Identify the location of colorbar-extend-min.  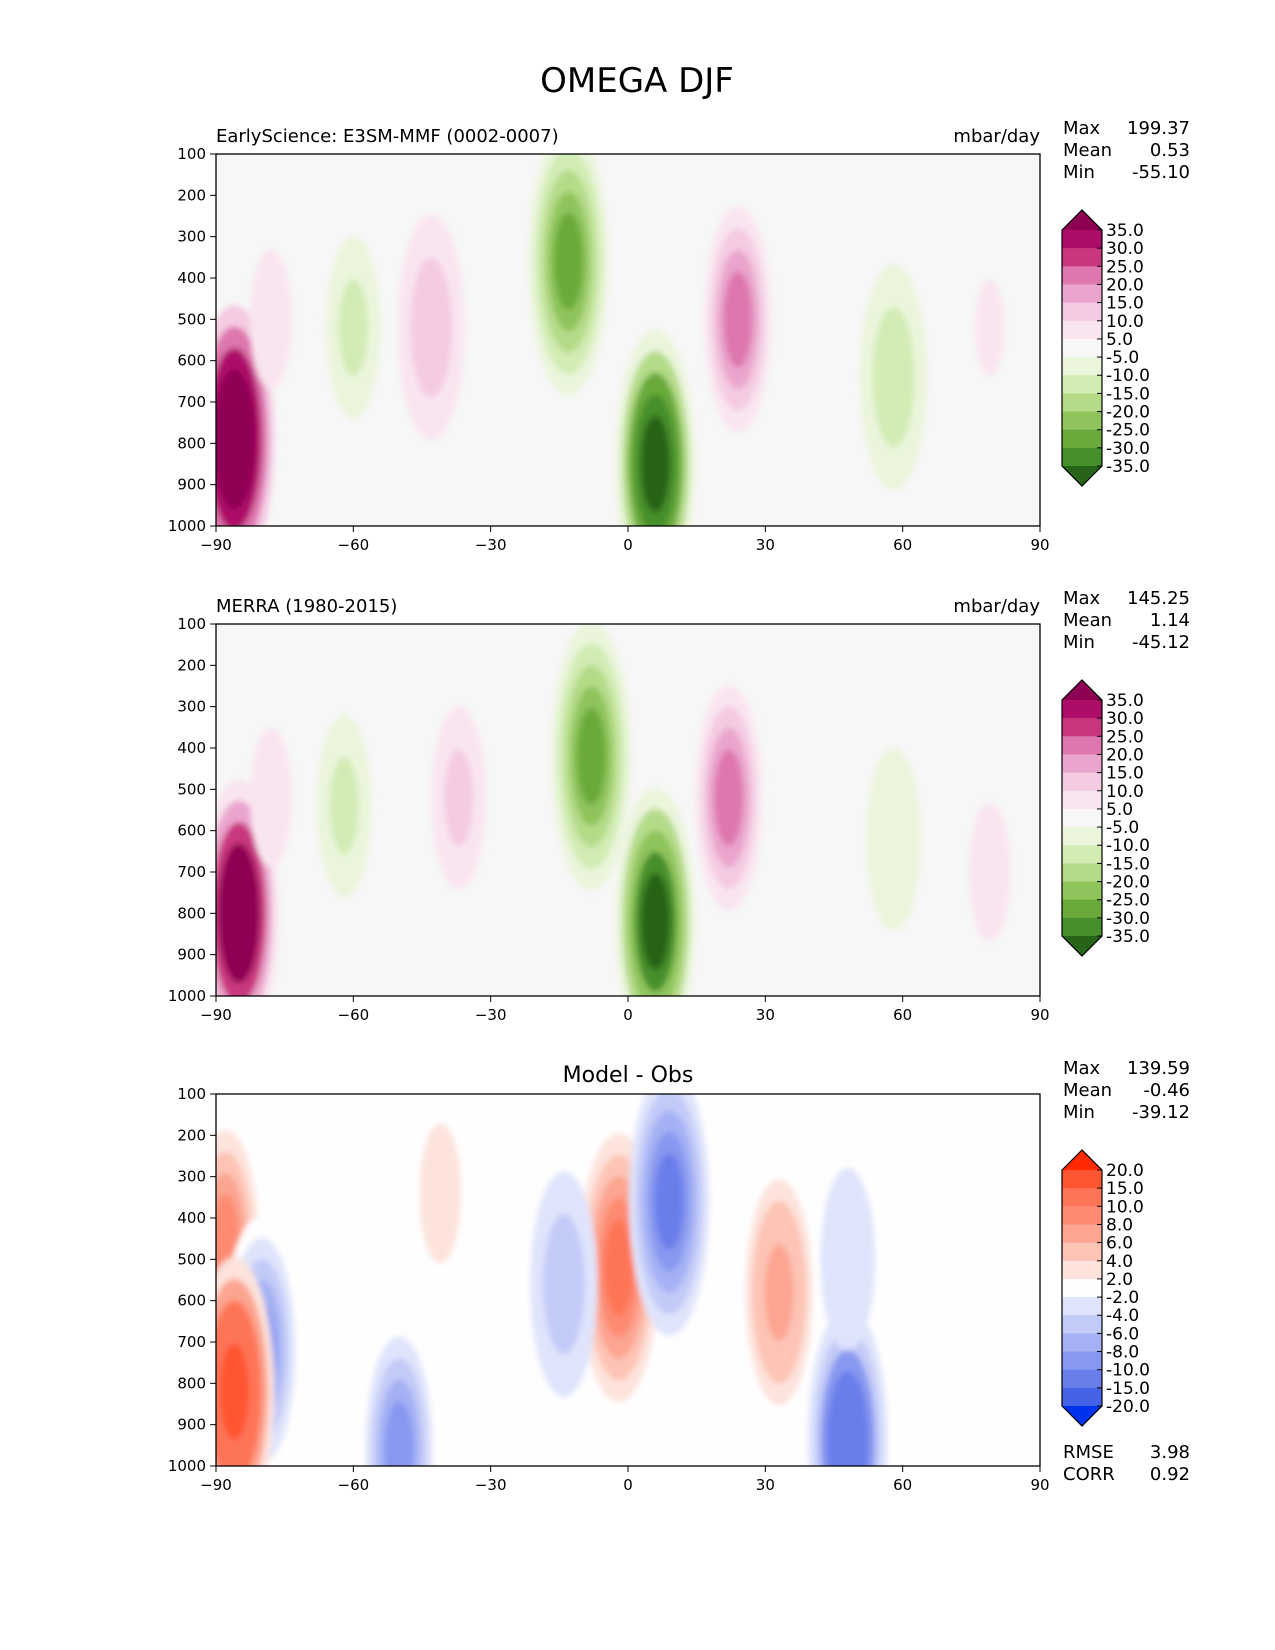
(1082, 1416).